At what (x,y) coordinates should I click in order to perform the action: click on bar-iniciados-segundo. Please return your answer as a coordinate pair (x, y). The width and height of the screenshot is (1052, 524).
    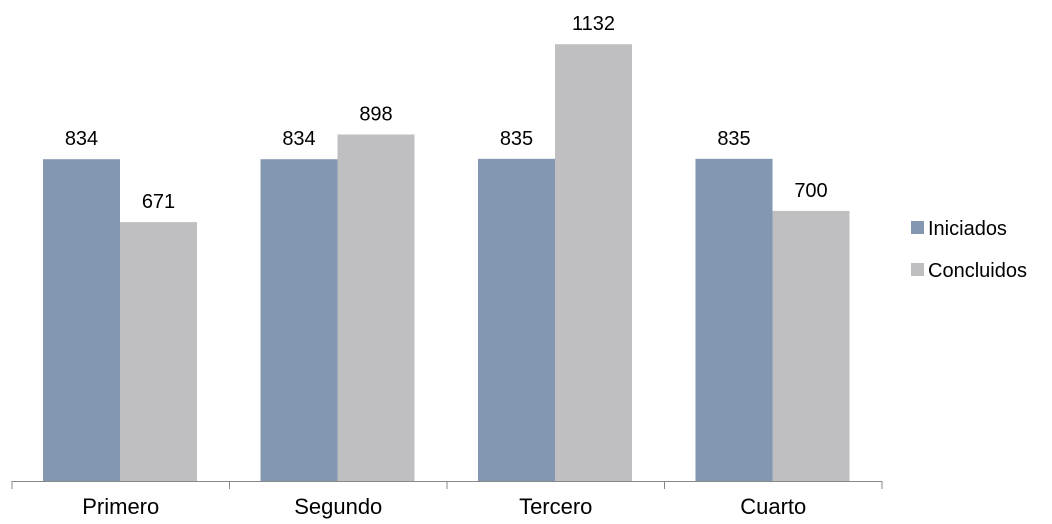
    Looking at the image, I should click on (299, 320).